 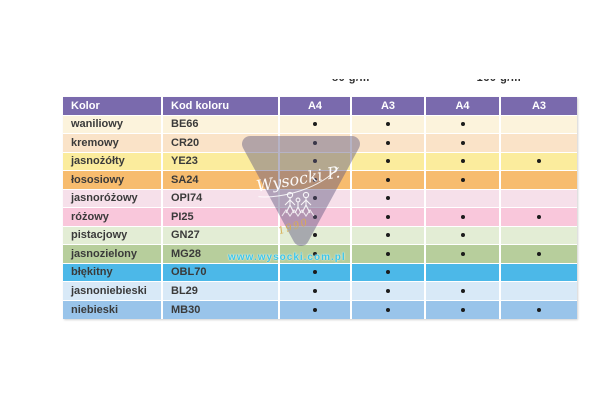 I want to click on color-code-cell: YE23, so click(x=221, y=161).